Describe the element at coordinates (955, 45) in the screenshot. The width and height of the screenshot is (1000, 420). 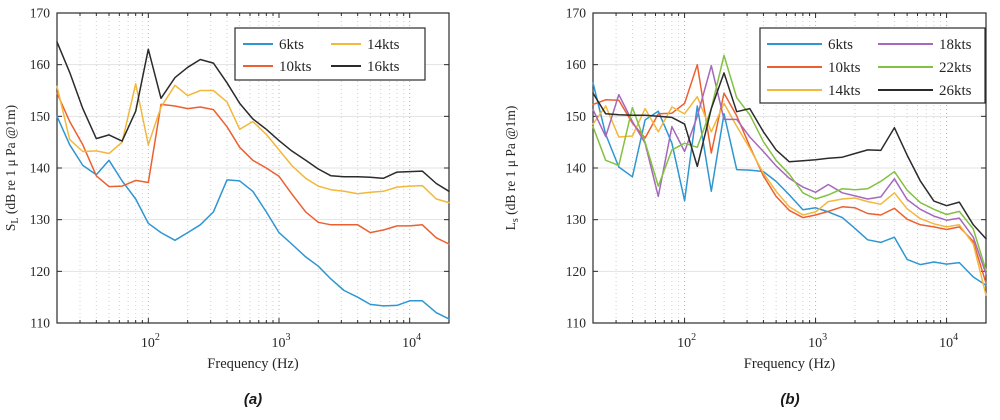
I see `legend-label-18kts: 18kts` at that location.